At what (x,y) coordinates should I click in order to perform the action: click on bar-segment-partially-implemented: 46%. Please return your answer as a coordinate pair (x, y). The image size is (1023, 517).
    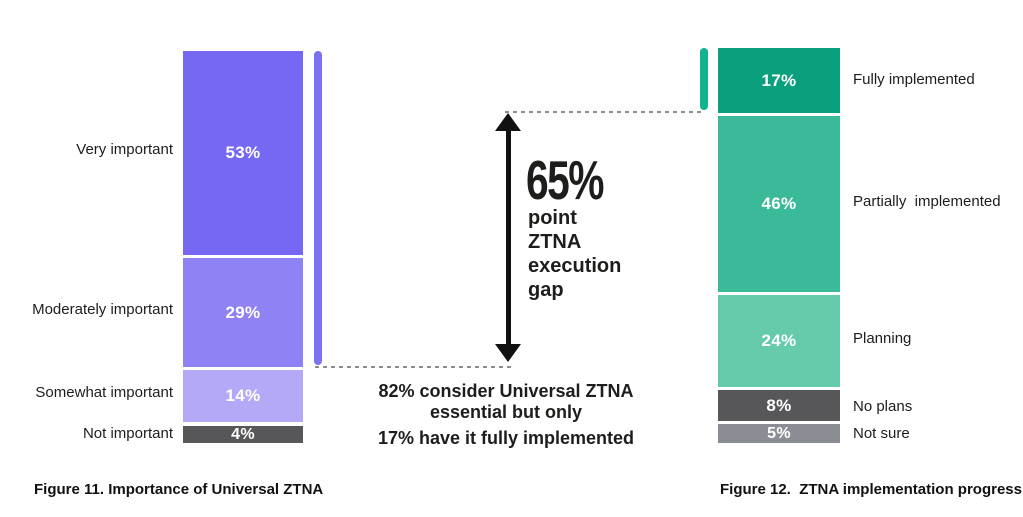
    Looking at the image, I should click on (779, 204).